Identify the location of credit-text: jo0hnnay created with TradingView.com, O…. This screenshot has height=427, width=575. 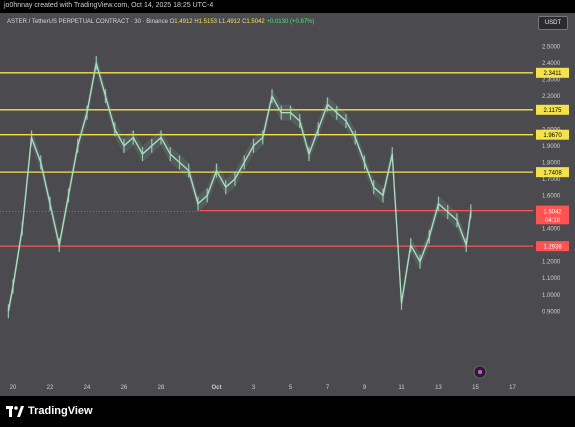
(109, 5).